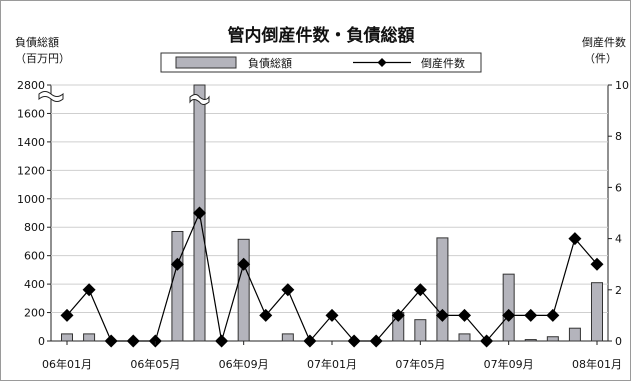  Describe the element at coordinates (420, 364) in the screenshot. I see `x-tick-label: 07年05月` at that location.